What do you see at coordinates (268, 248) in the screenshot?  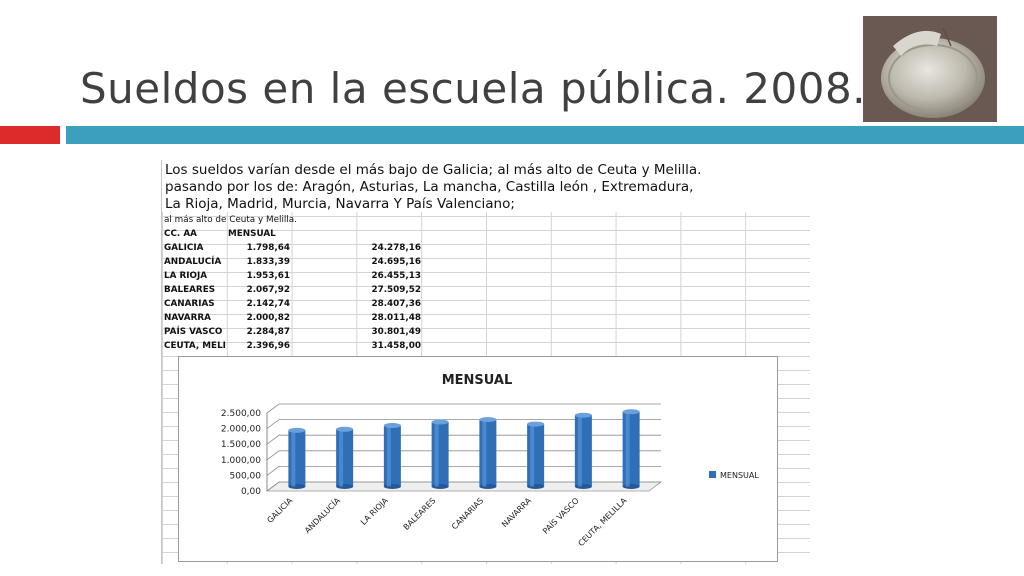 I see `cell-mensual: 1.798,64` at bounding box center [268, 248].